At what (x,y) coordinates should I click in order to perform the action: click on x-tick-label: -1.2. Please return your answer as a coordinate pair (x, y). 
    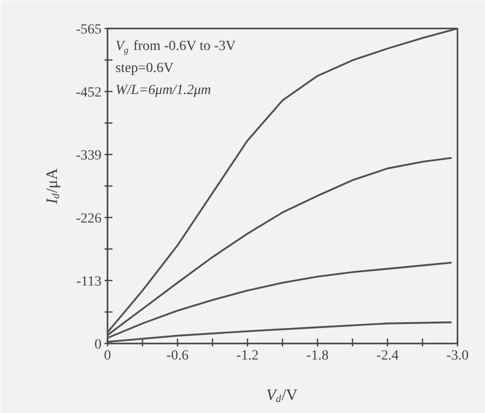
    Looking at the image, I should click on (247, 356).